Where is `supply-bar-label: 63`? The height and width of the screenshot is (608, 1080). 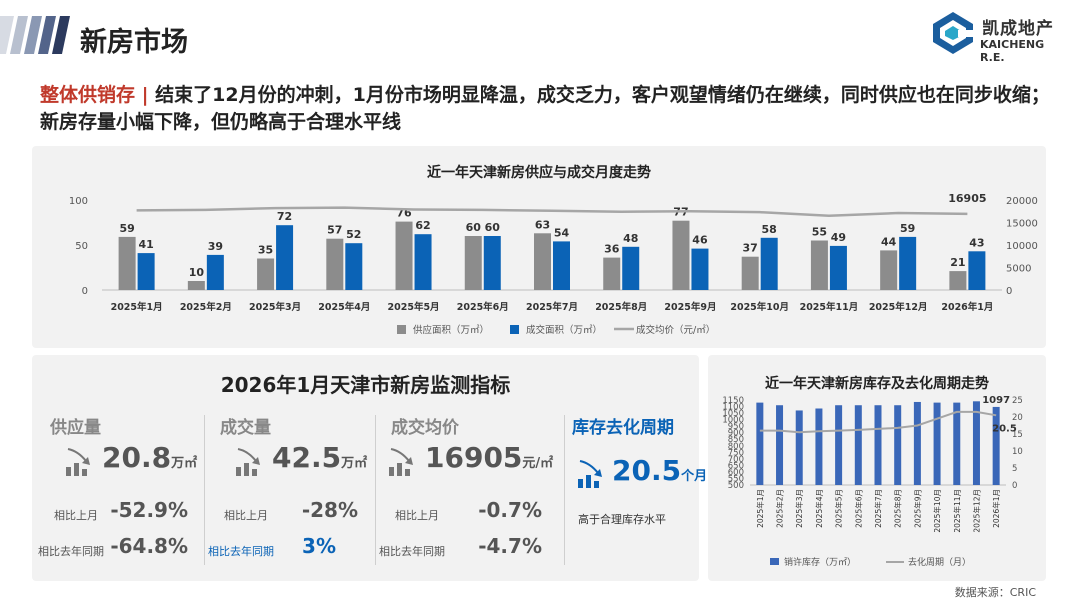
supply-bar-label: 63 is located at coordinates (542, 224).